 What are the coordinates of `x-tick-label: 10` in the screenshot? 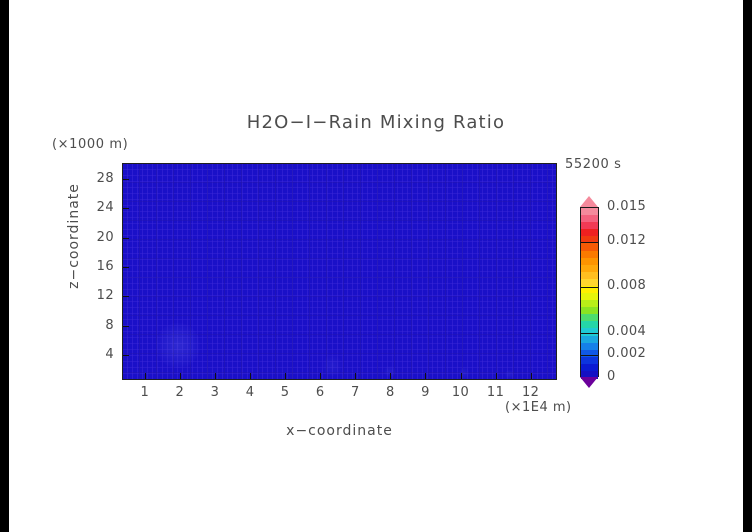 It's located at (460, 392).